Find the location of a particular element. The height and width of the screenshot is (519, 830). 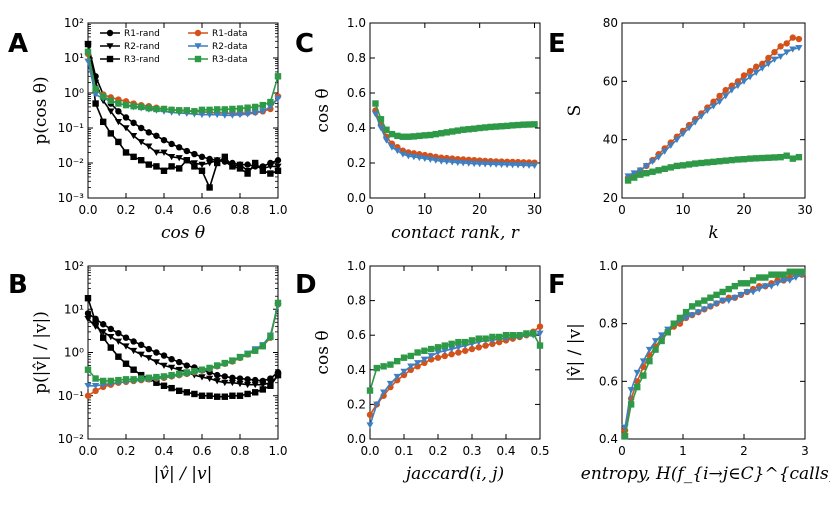

series-R2-data is located at coordinates (713, 351).